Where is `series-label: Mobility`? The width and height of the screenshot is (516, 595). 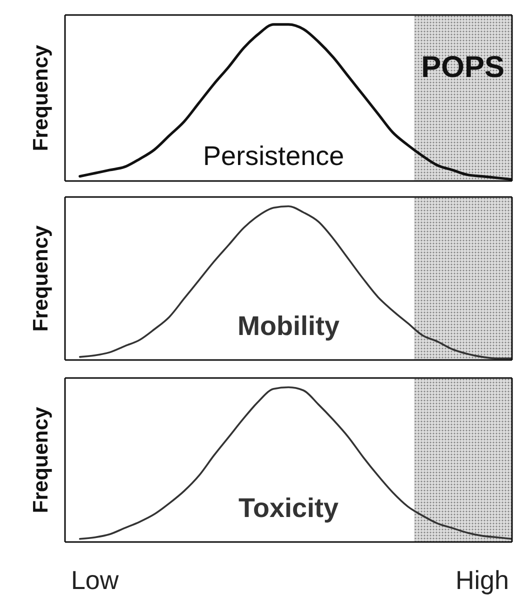 series-label: Mobility is located at coordinates (289, 326).